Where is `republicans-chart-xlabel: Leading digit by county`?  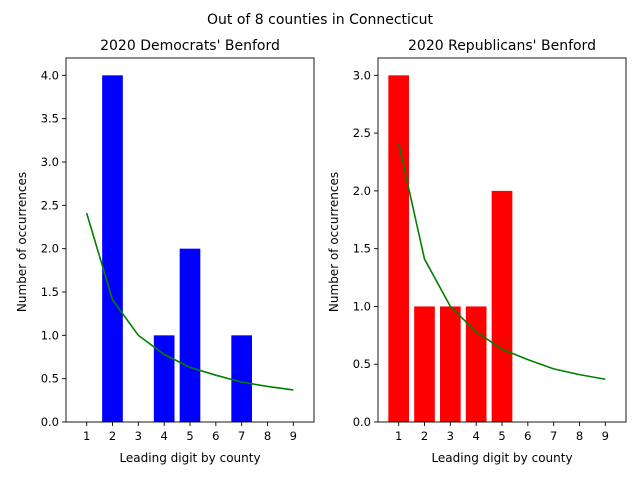 republicans-chart-xlabel: Leading digit by county is located at coordinates (501, 458).